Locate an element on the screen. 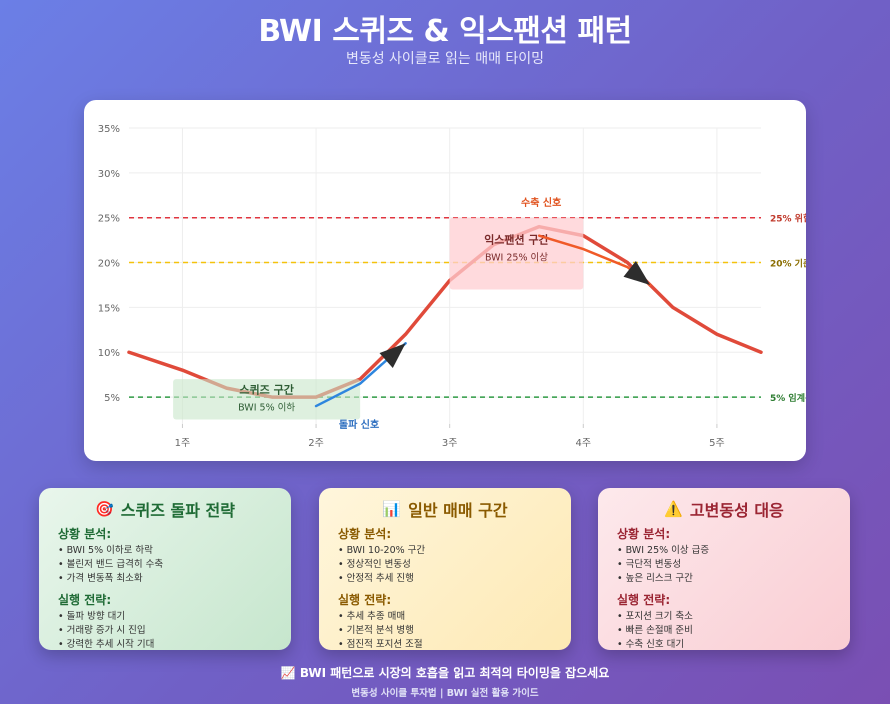 The image size is (890, 704). item-list: 포지션 크기 축소 빠른 손절매 준비 수축 신호 대기 is located at coordinates (733, 630).